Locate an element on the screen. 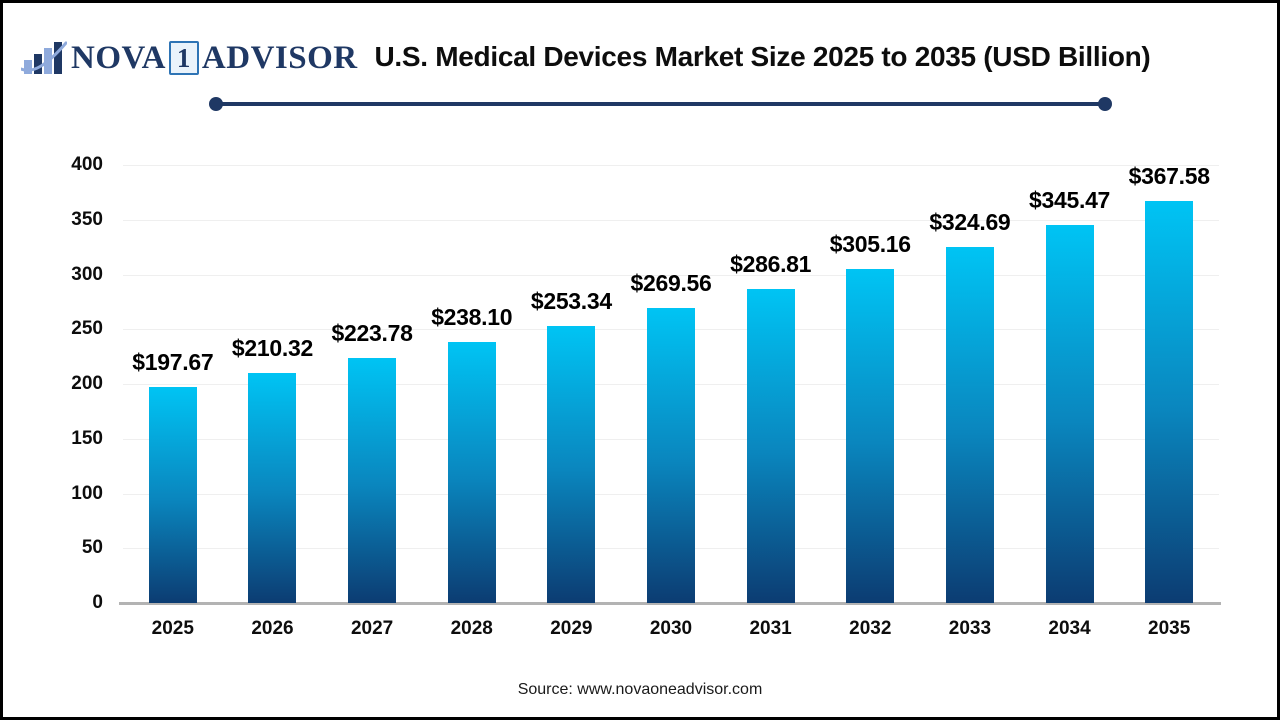  source-attribution: Source: www.novaoneadvisor.com is located at coordinates (640, 689).